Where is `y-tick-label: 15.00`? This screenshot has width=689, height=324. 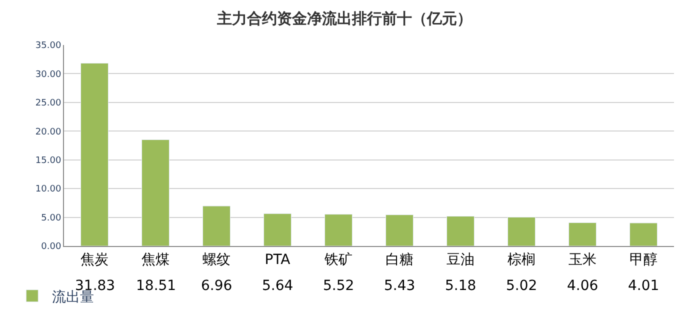
y-tick-label: 15.00 is located at coordinates (48, 161).